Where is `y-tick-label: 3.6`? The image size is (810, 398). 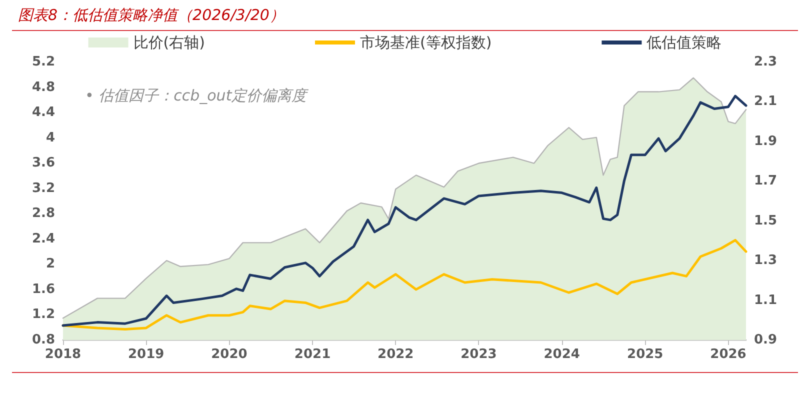 y-tick-label: 3.6 is located at coordinates (43, 163).